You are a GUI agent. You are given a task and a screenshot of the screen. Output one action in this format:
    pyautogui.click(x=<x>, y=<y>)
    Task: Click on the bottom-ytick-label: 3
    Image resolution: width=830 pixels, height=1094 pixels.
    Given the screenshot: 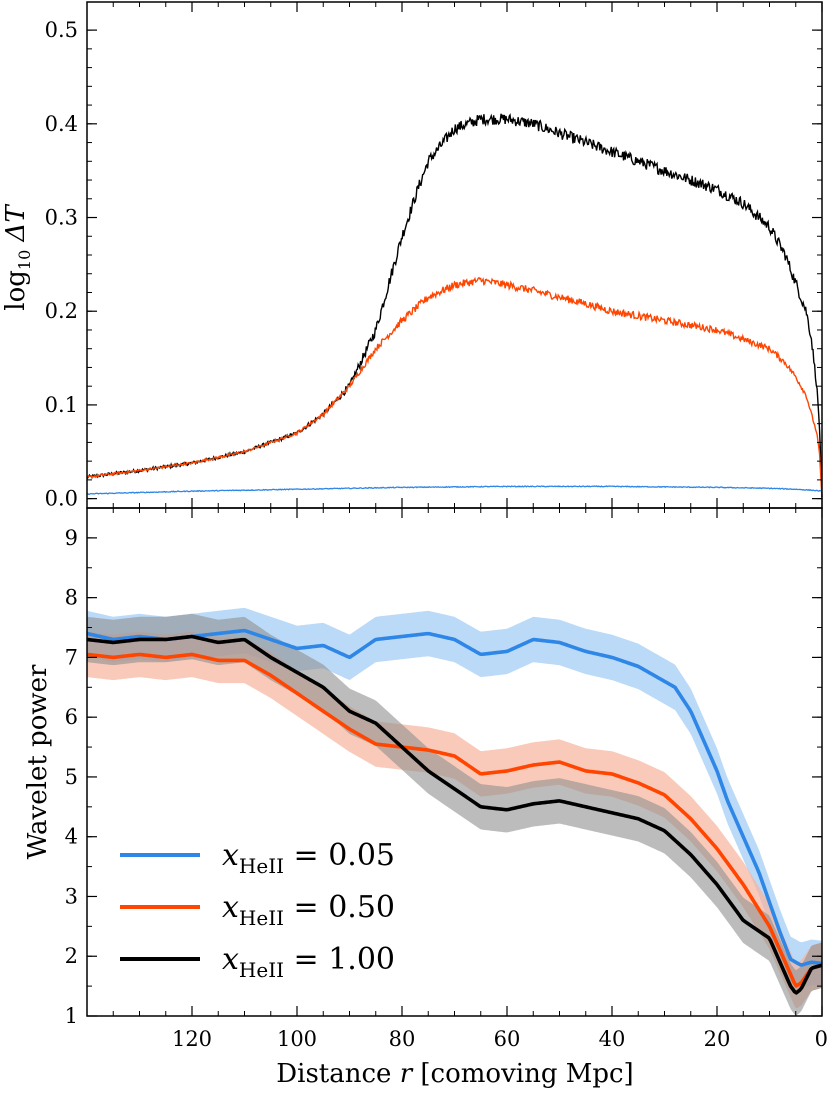 What is the action you would take?
    pyautogui.click(x=71, y=896)
    